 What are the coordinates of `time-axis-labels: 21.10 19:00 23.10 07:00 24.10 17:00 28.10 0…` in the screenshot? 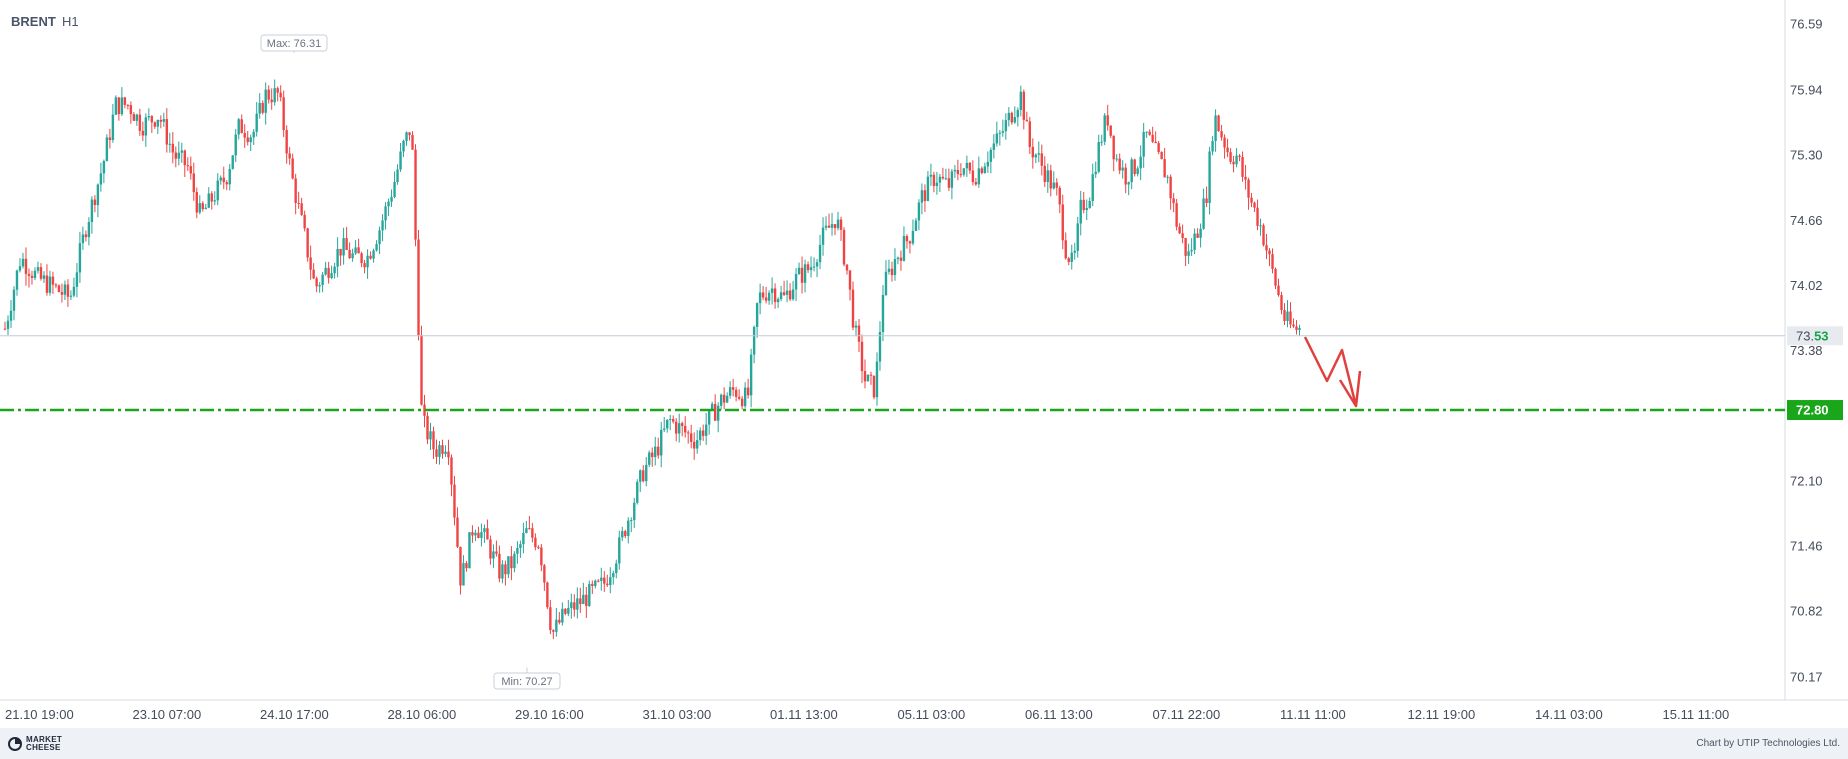 It's located at (867, 714).